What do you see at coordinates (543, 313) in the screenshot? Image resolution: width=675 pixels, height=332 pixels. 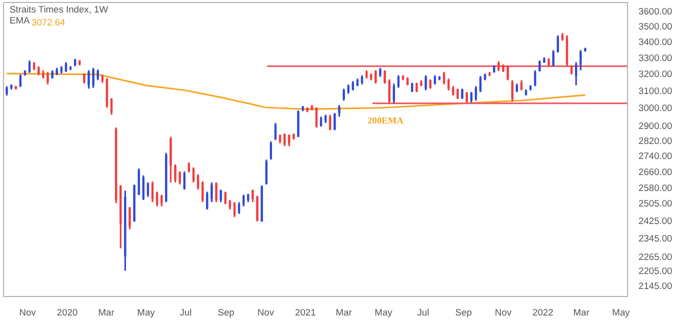 I see `x-tick-label: 2022` at bounding box center [543, 313].